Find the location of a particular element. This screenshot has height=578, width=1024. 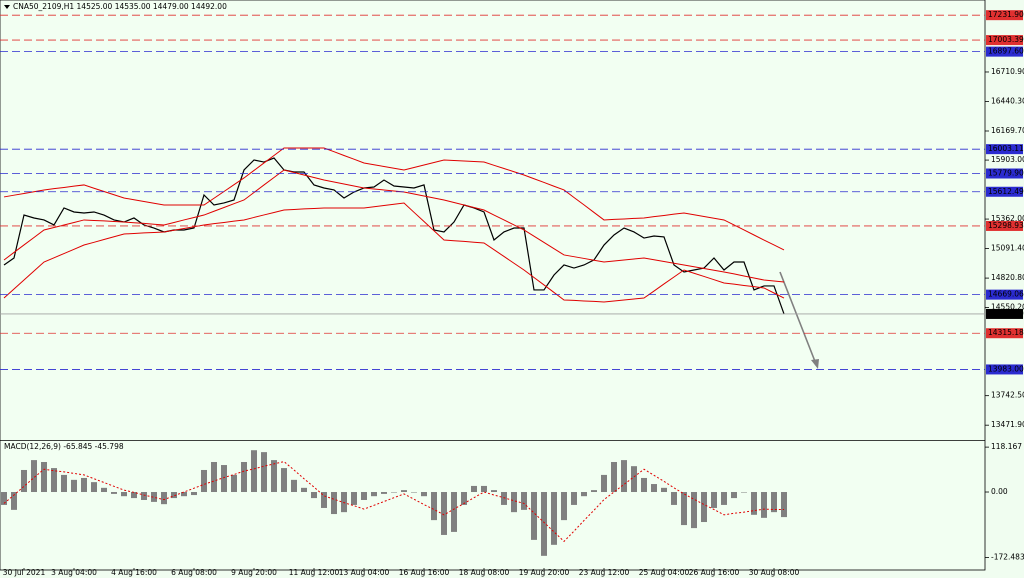

y-tick-label: 13471.90 is located at coordinates (1007, 424).